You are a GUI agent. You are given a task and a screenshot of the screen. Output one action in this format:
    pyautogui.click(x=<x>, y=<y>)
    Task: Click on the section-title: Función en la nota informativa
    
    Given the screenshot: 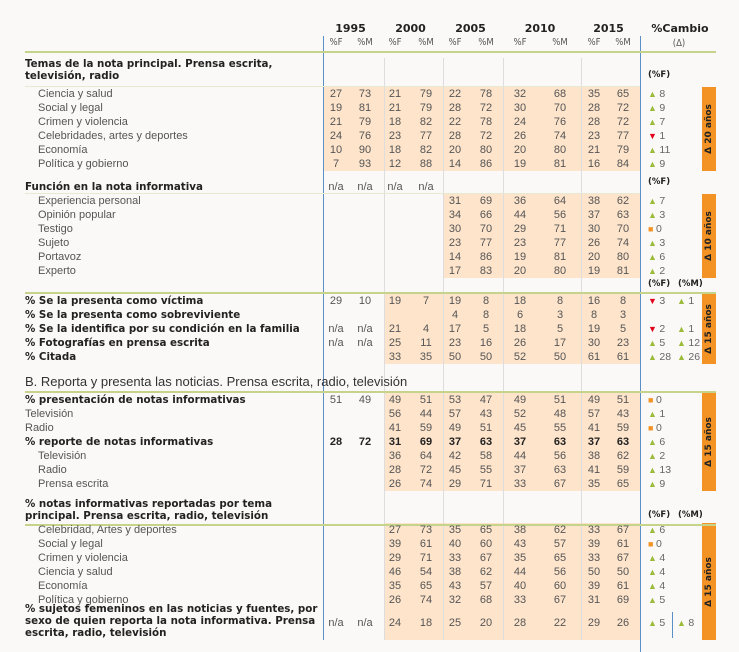 What is the action you would take?
    pyautogui.click(x=114, y=187)
    